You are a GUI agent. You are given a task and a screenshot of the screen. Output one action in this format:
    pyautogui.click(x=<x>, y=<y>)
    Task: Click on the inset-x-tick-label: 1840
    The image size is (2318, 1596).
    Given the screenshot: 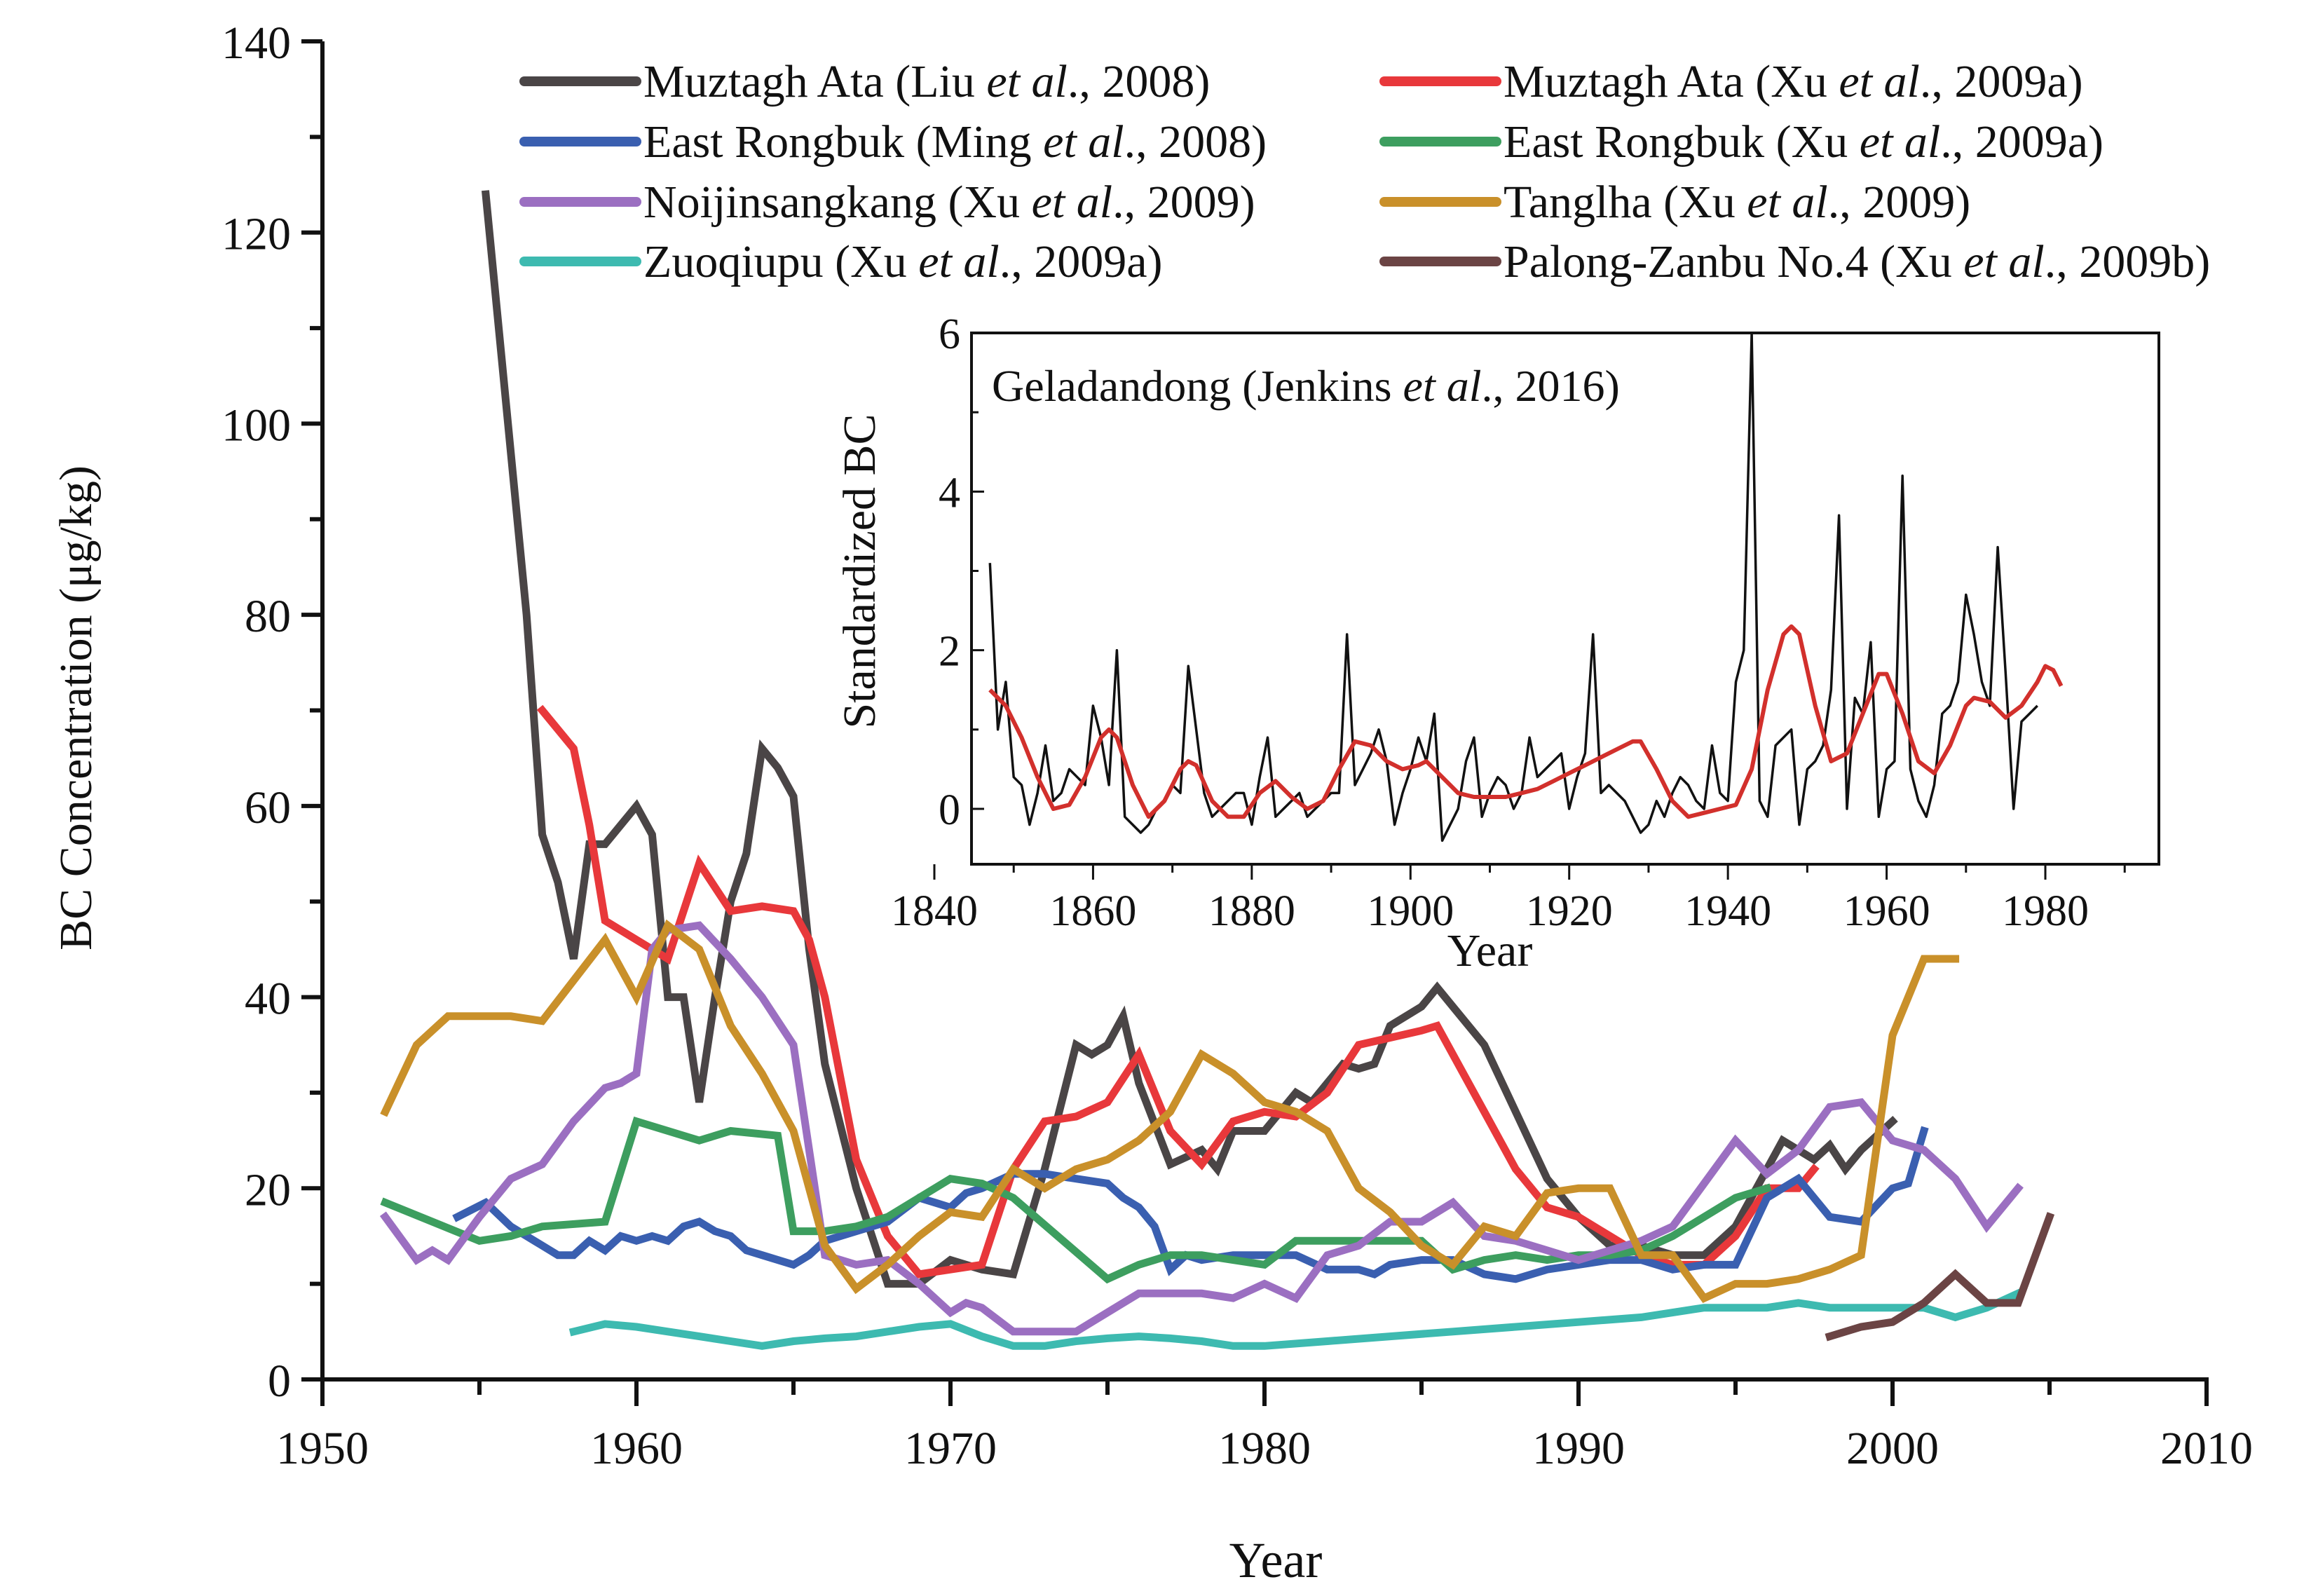 What is the action you would take?
    pyautogui.click(x=935, y=911)
    